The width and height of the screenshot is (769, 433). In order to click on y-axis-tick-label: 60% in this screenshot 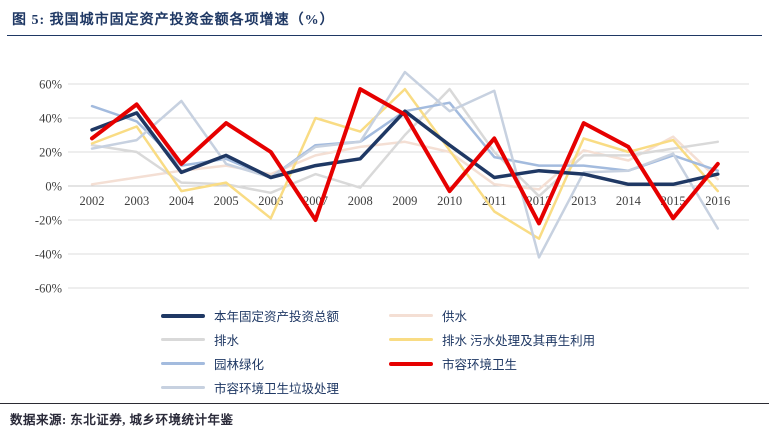, I will do `click(50, 85)`.